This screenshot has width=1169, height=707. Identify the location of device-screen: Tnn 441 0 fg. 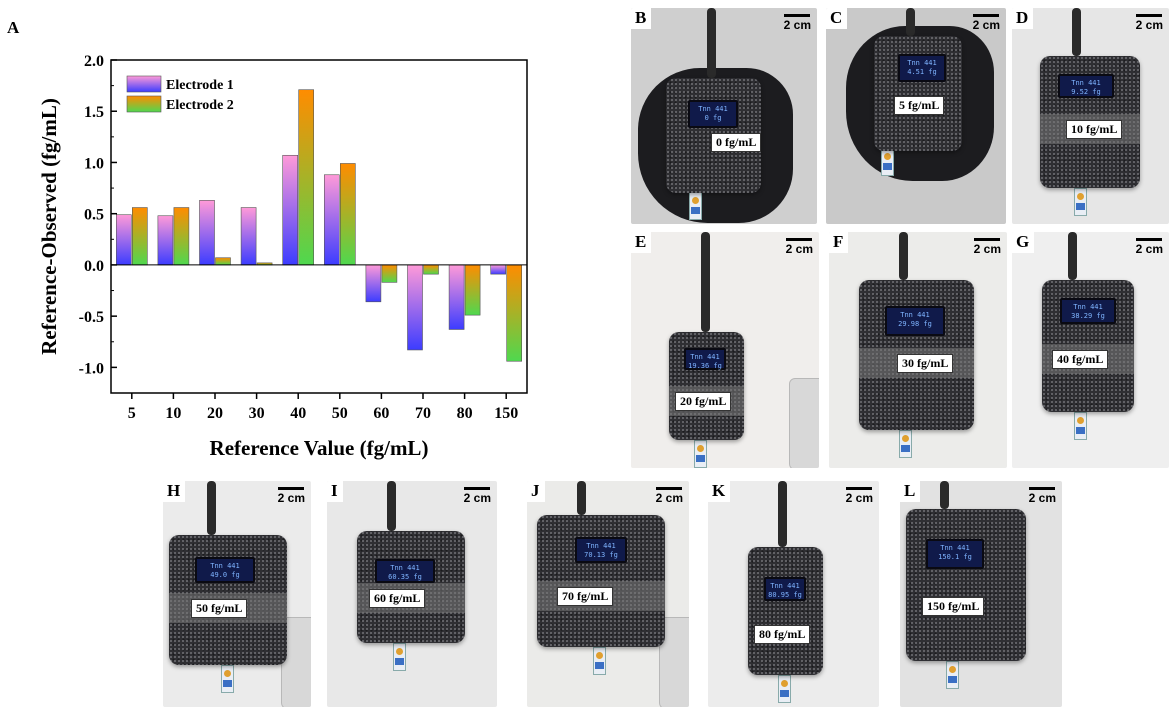
(713, 114).